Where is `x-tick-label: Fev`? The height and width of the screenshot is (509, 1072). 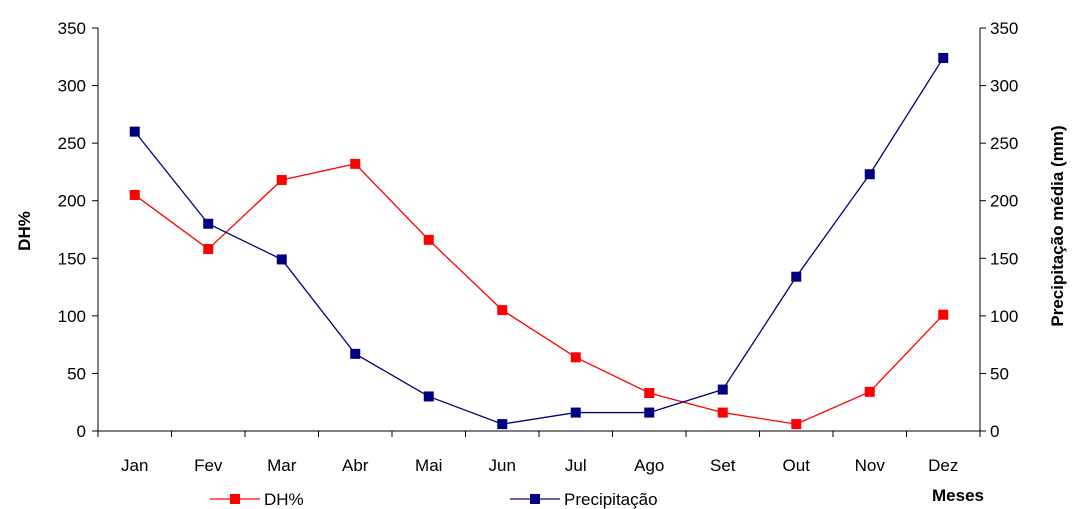
x-tick-label: Fev is located at coordinates (208, 465).